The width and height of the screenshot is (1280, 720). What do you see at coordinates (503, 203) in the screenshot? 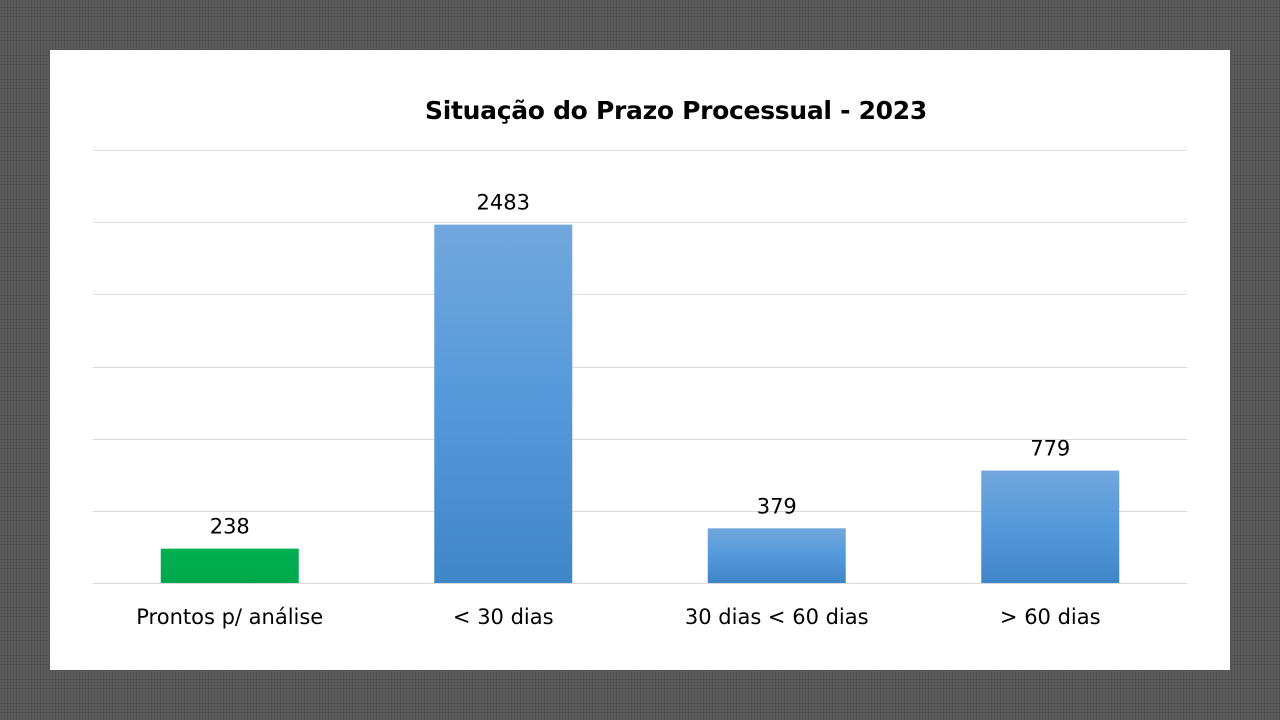
I see `data-label-1: 2483` at bounding box center [503, 203].